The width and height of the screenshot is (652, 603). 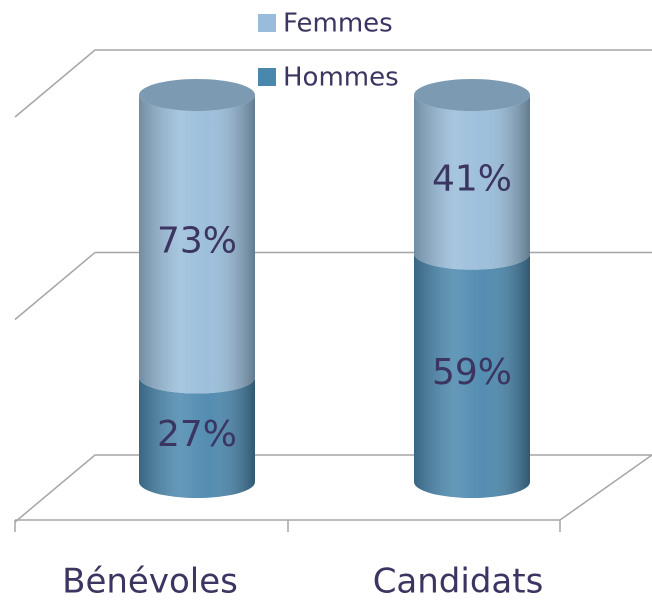 I want to click on value-label: 59%, so click(x=472, y=372).